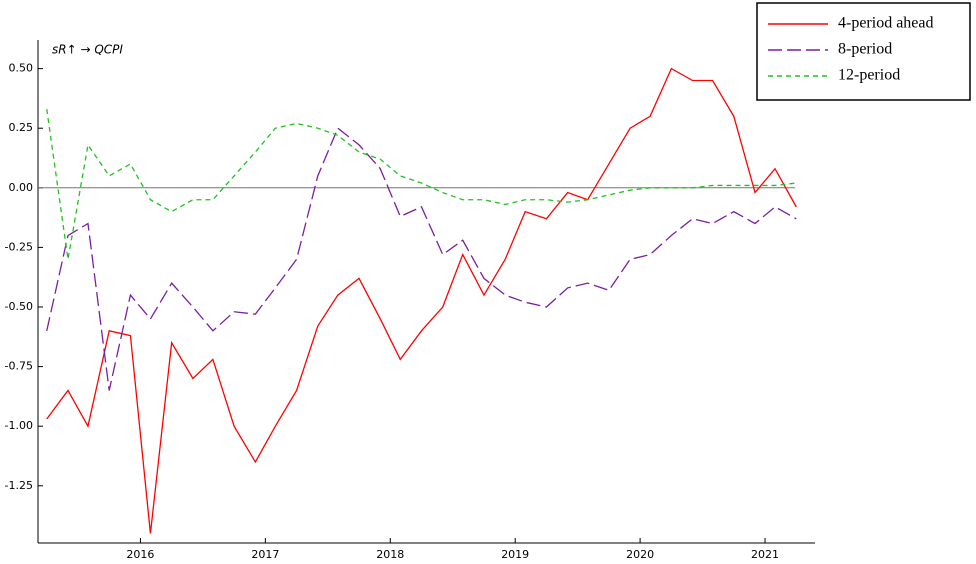 Image resolution: width=976 pixels, height=564 pixels. I want to click on y-tick-label: -0.75, so click(19, 366).